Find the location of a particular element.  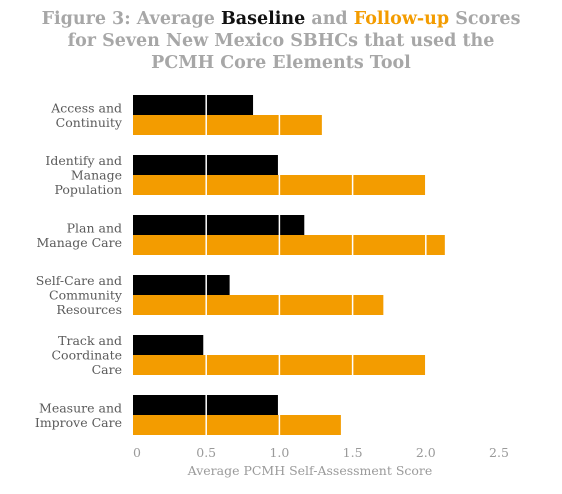

category-label-5: Measure and Improve Care is located at coordinates (78, 415).